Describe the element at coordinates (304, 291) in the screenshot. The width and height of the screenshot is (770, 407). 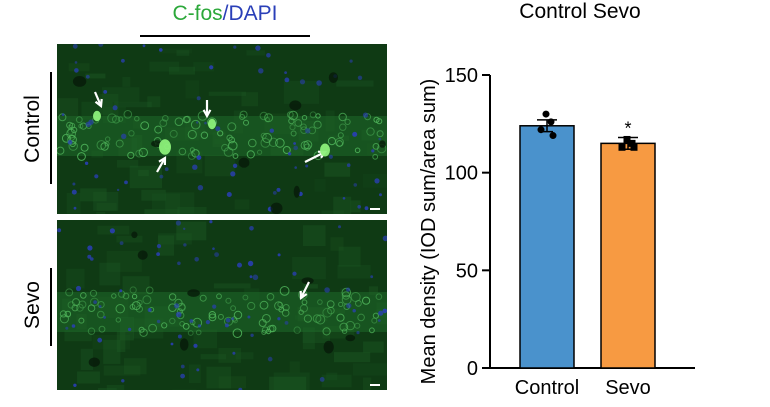
I see `arrow-icon` at that location.